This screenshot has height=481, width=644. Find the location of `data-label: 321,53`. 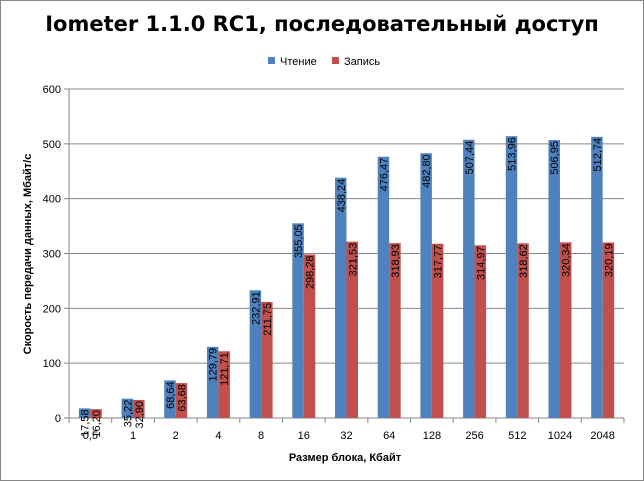

data-label: 321,53 is located at coordinates (353, 260).